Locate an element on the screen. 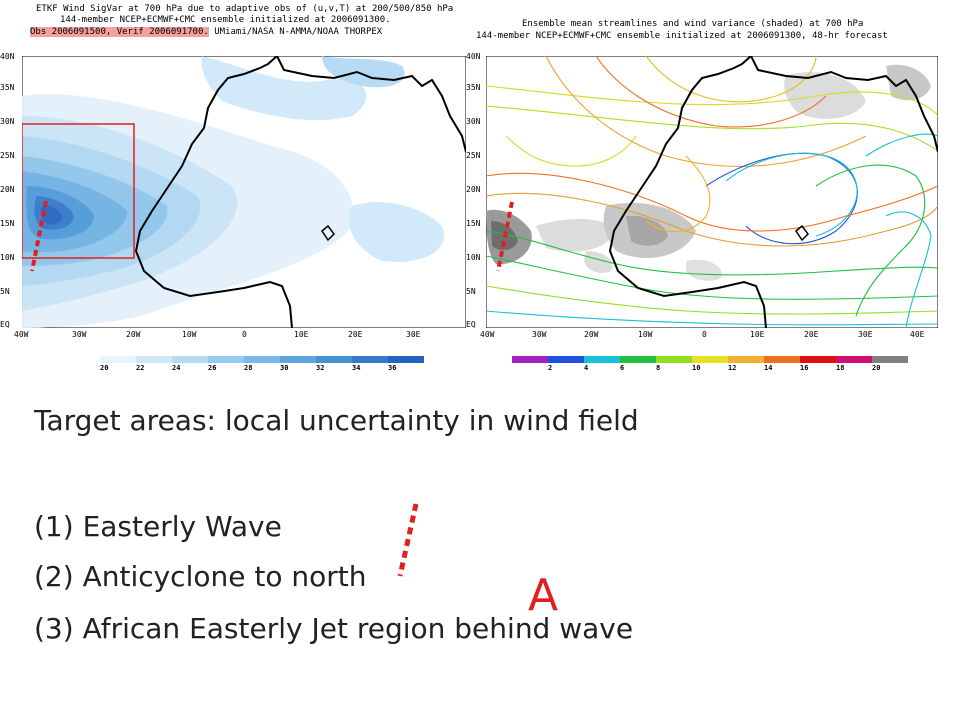 This screenshot has width=960, height=720. right-colorbar-labels: 2 4 6 8 10 12 14 16 18 20 is located at coordinates (714, 368).